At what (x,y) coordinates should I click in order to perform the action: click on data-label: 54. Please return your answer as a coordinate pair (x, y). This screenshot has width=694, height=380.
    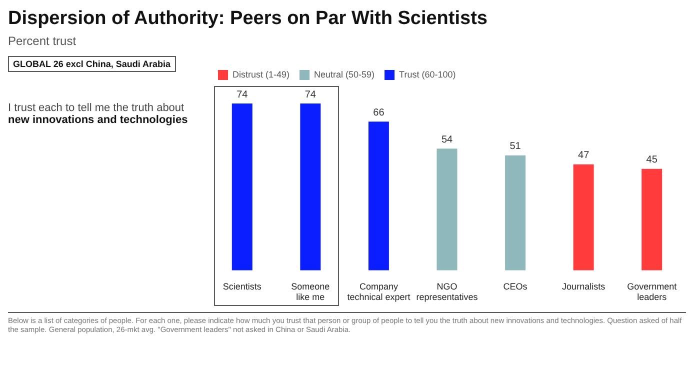
    Looking at the image, I should click on (447, 140).